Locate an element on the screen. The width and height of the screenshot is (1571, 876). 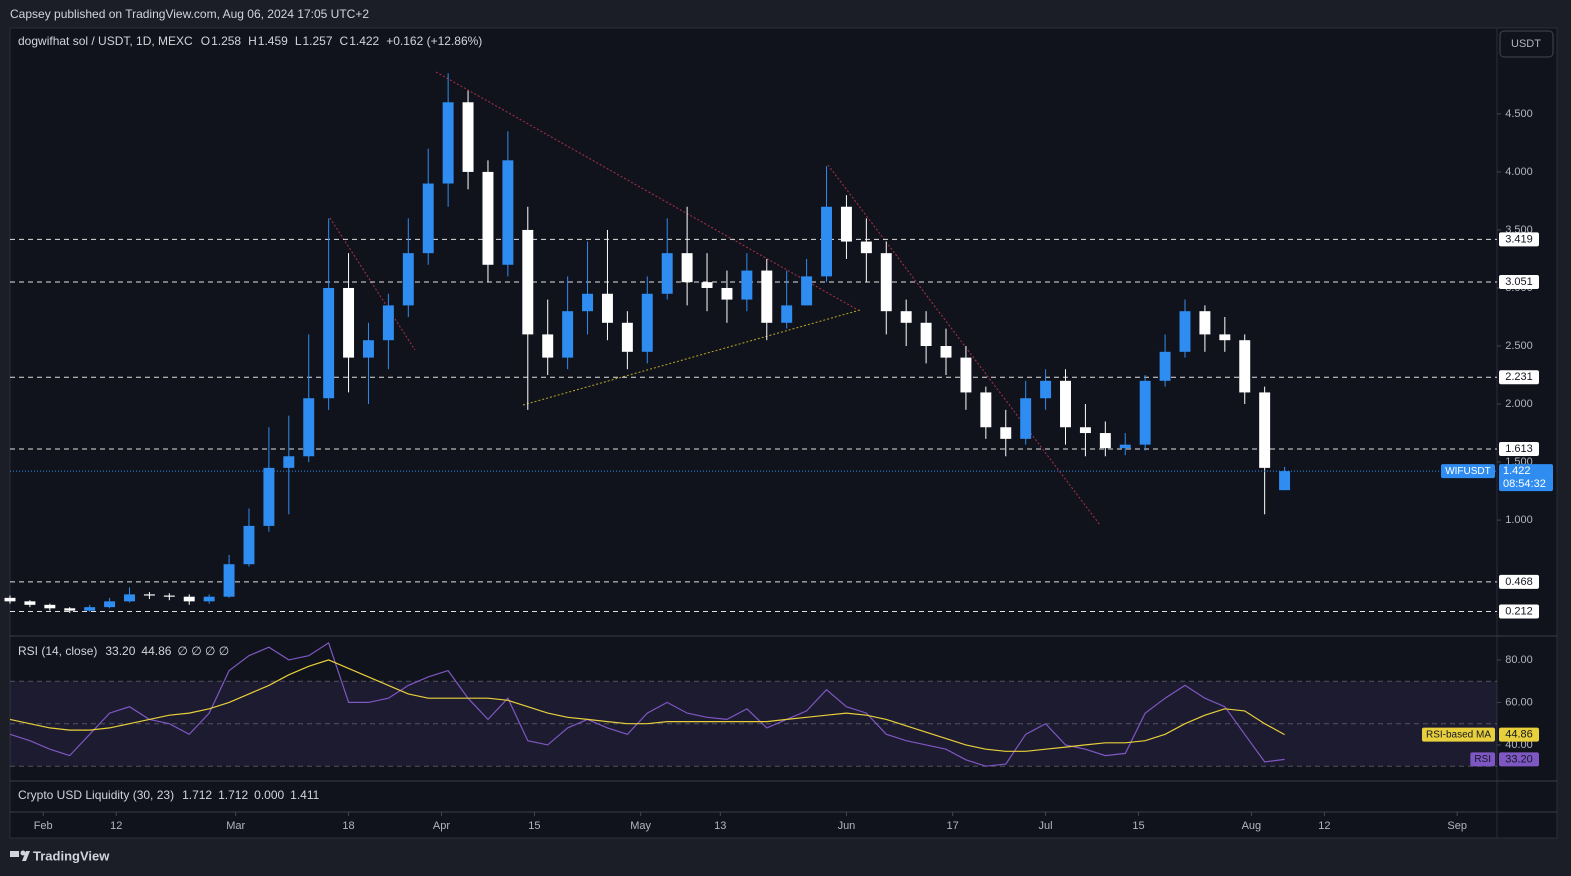
indicator-symbols: ∅ ∅ ∅ ∅ is located at coordinates (203, 651).